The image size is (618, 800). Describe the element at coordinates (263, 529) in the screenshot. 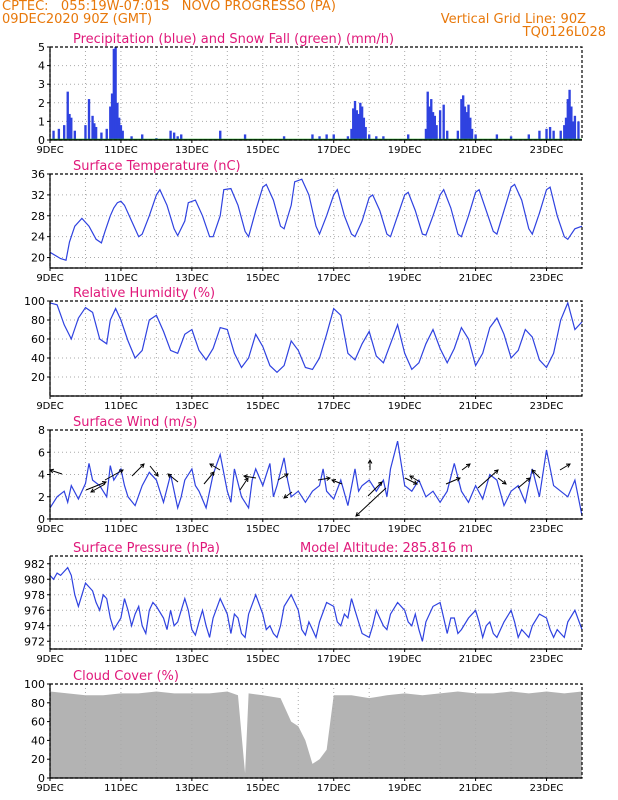

I see `chart-wind-xtick: 15DEC` at that location.